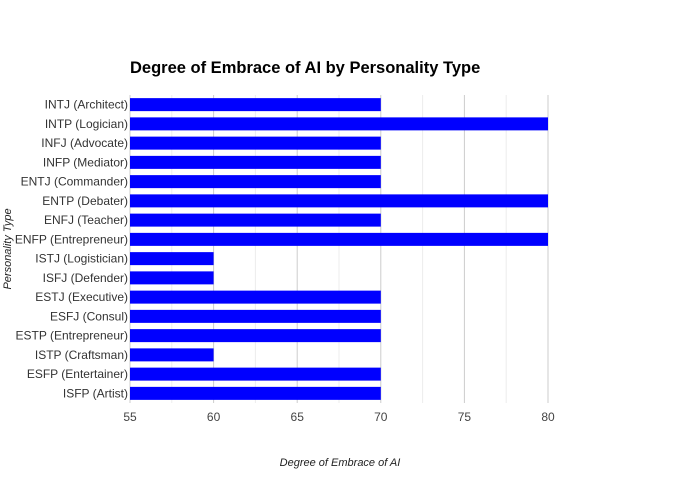 The image size is (680, 500). I want to click on x-tick-label: 55, so click(130, 417).